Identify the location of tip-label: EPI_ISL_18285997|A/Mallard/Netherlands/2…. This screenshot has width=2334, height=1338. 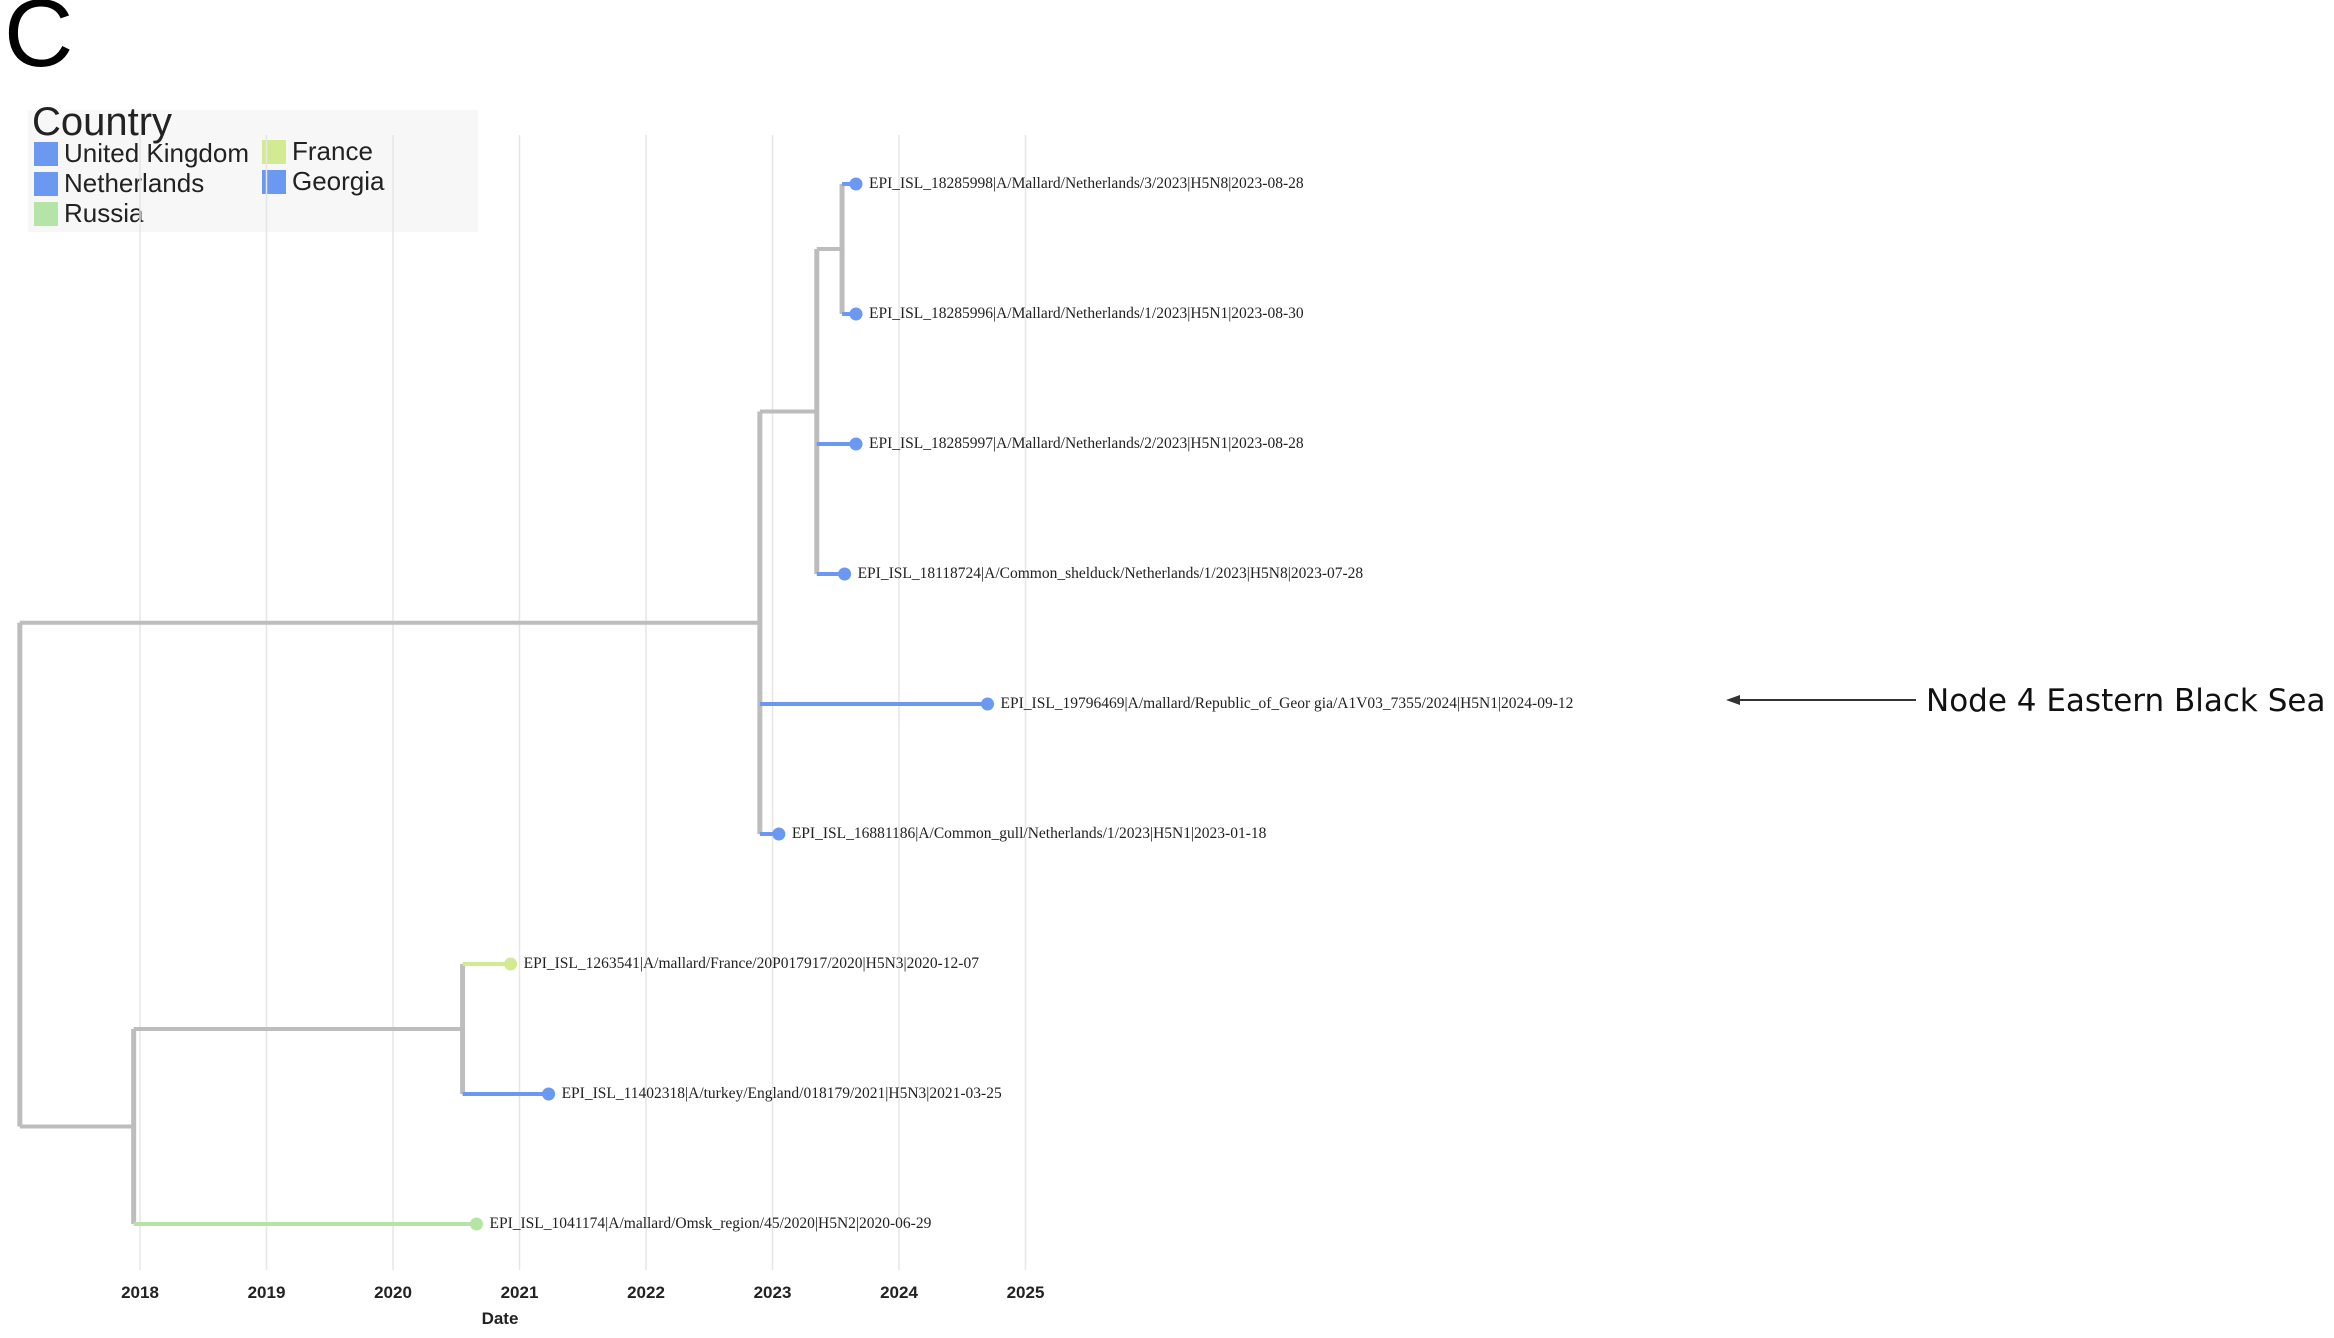
(1086, 443).